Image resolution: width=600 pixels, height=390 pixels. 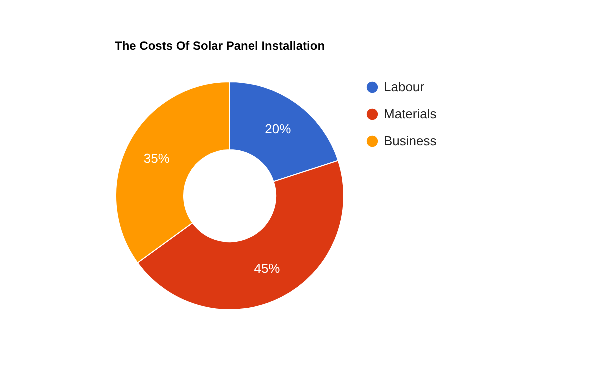 What do you see at coordinates (157, 158) in the screenshot?
I see `data-label: 35%` at bounding box center [157, 158].